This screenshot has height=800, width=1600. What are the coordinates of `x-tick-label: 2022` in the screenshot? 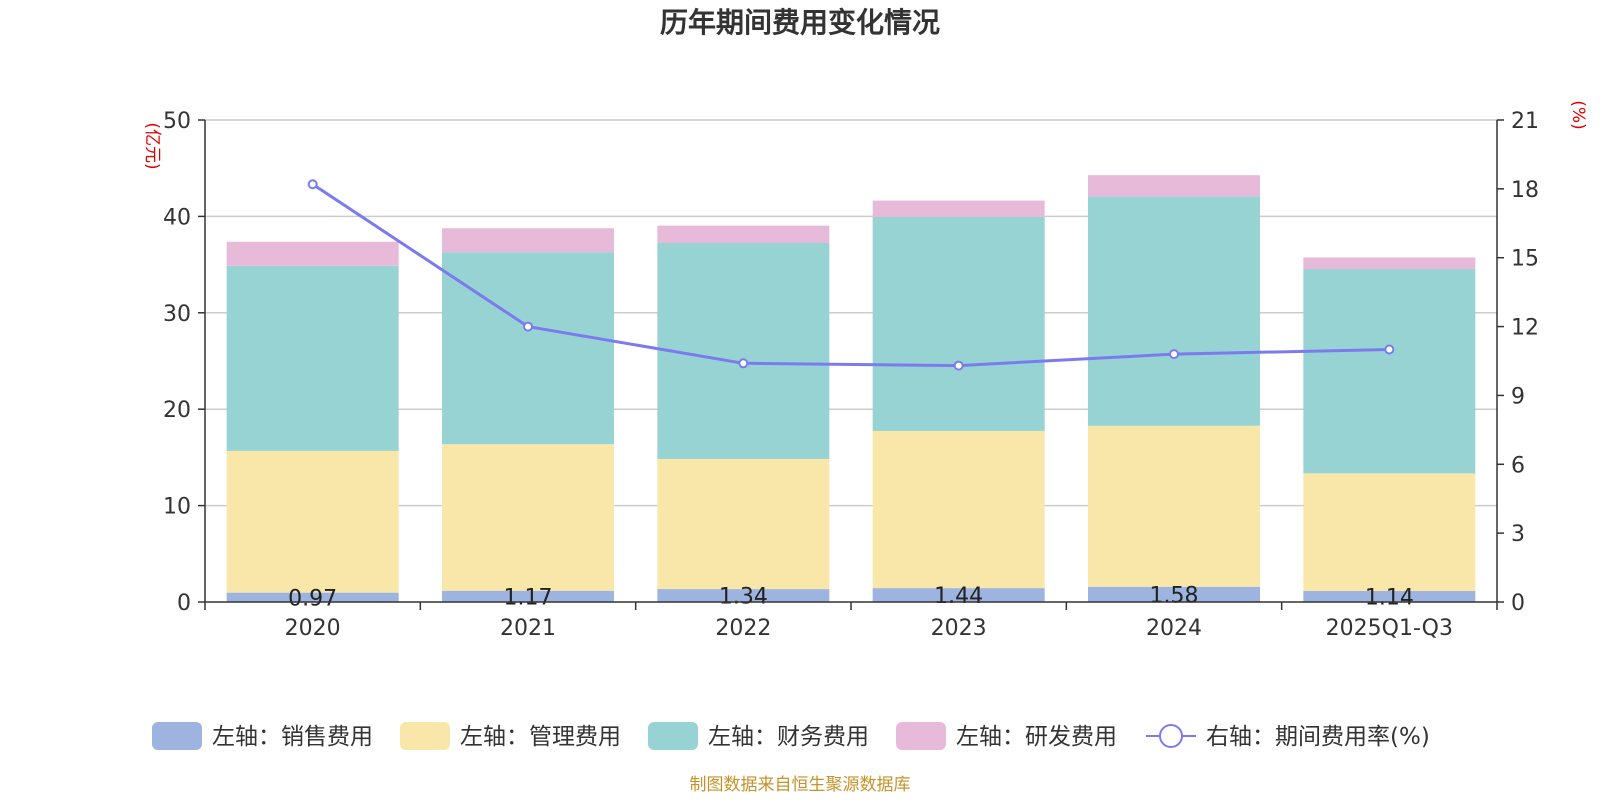 It's located at (743, 628).